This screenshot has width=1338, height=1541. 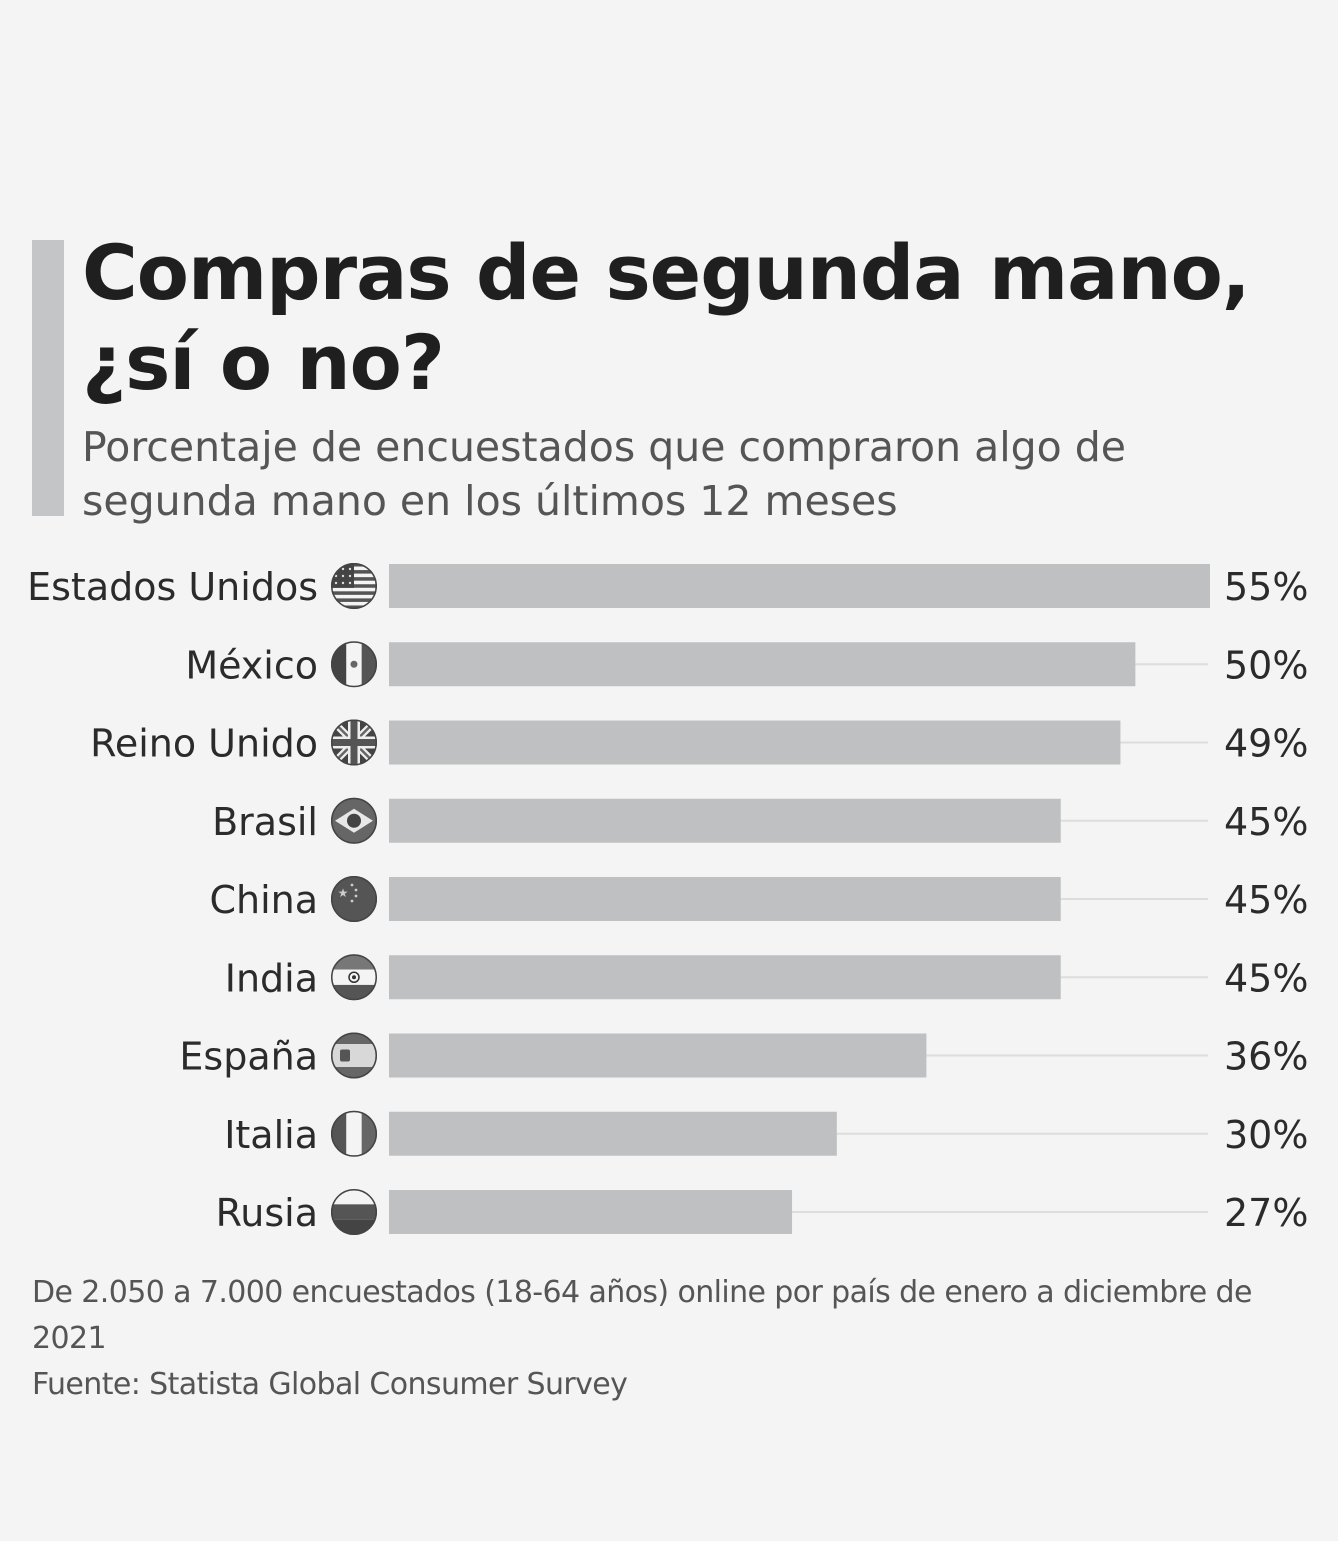 I want to click on value-label: 55%, so click(x=1266, y=587).